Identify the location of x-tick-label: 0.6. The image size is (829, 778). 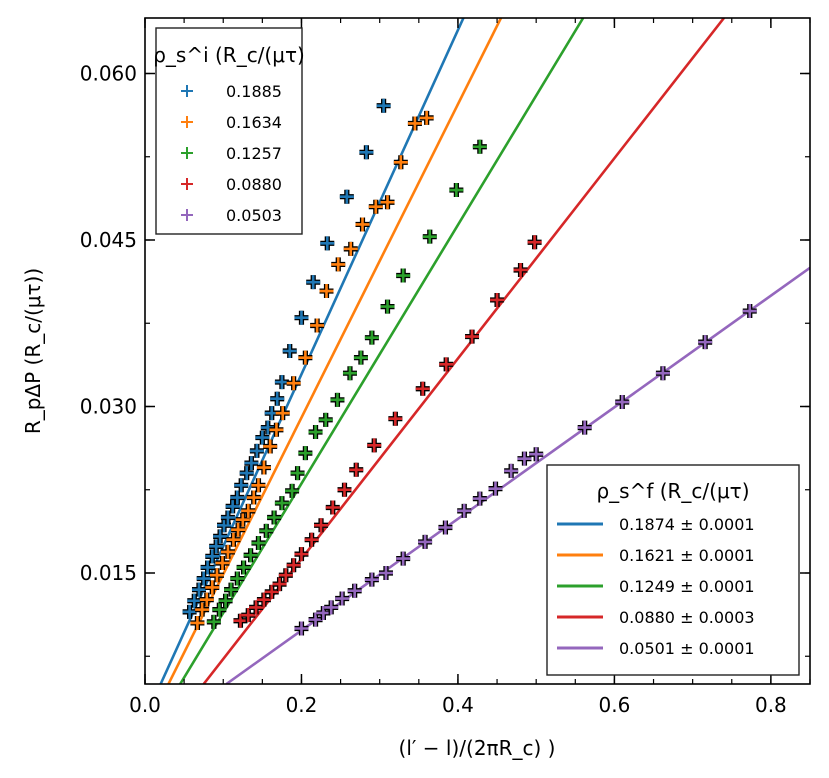
(615, 705).